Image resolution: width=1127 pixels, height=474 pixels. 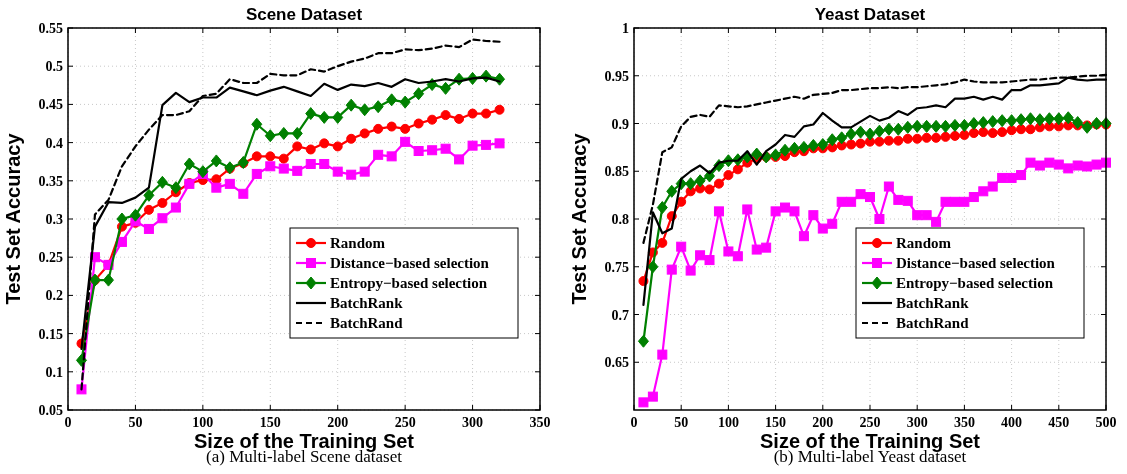 I want to click on y-tick-label: 0.95, so click(x=616, y=76).